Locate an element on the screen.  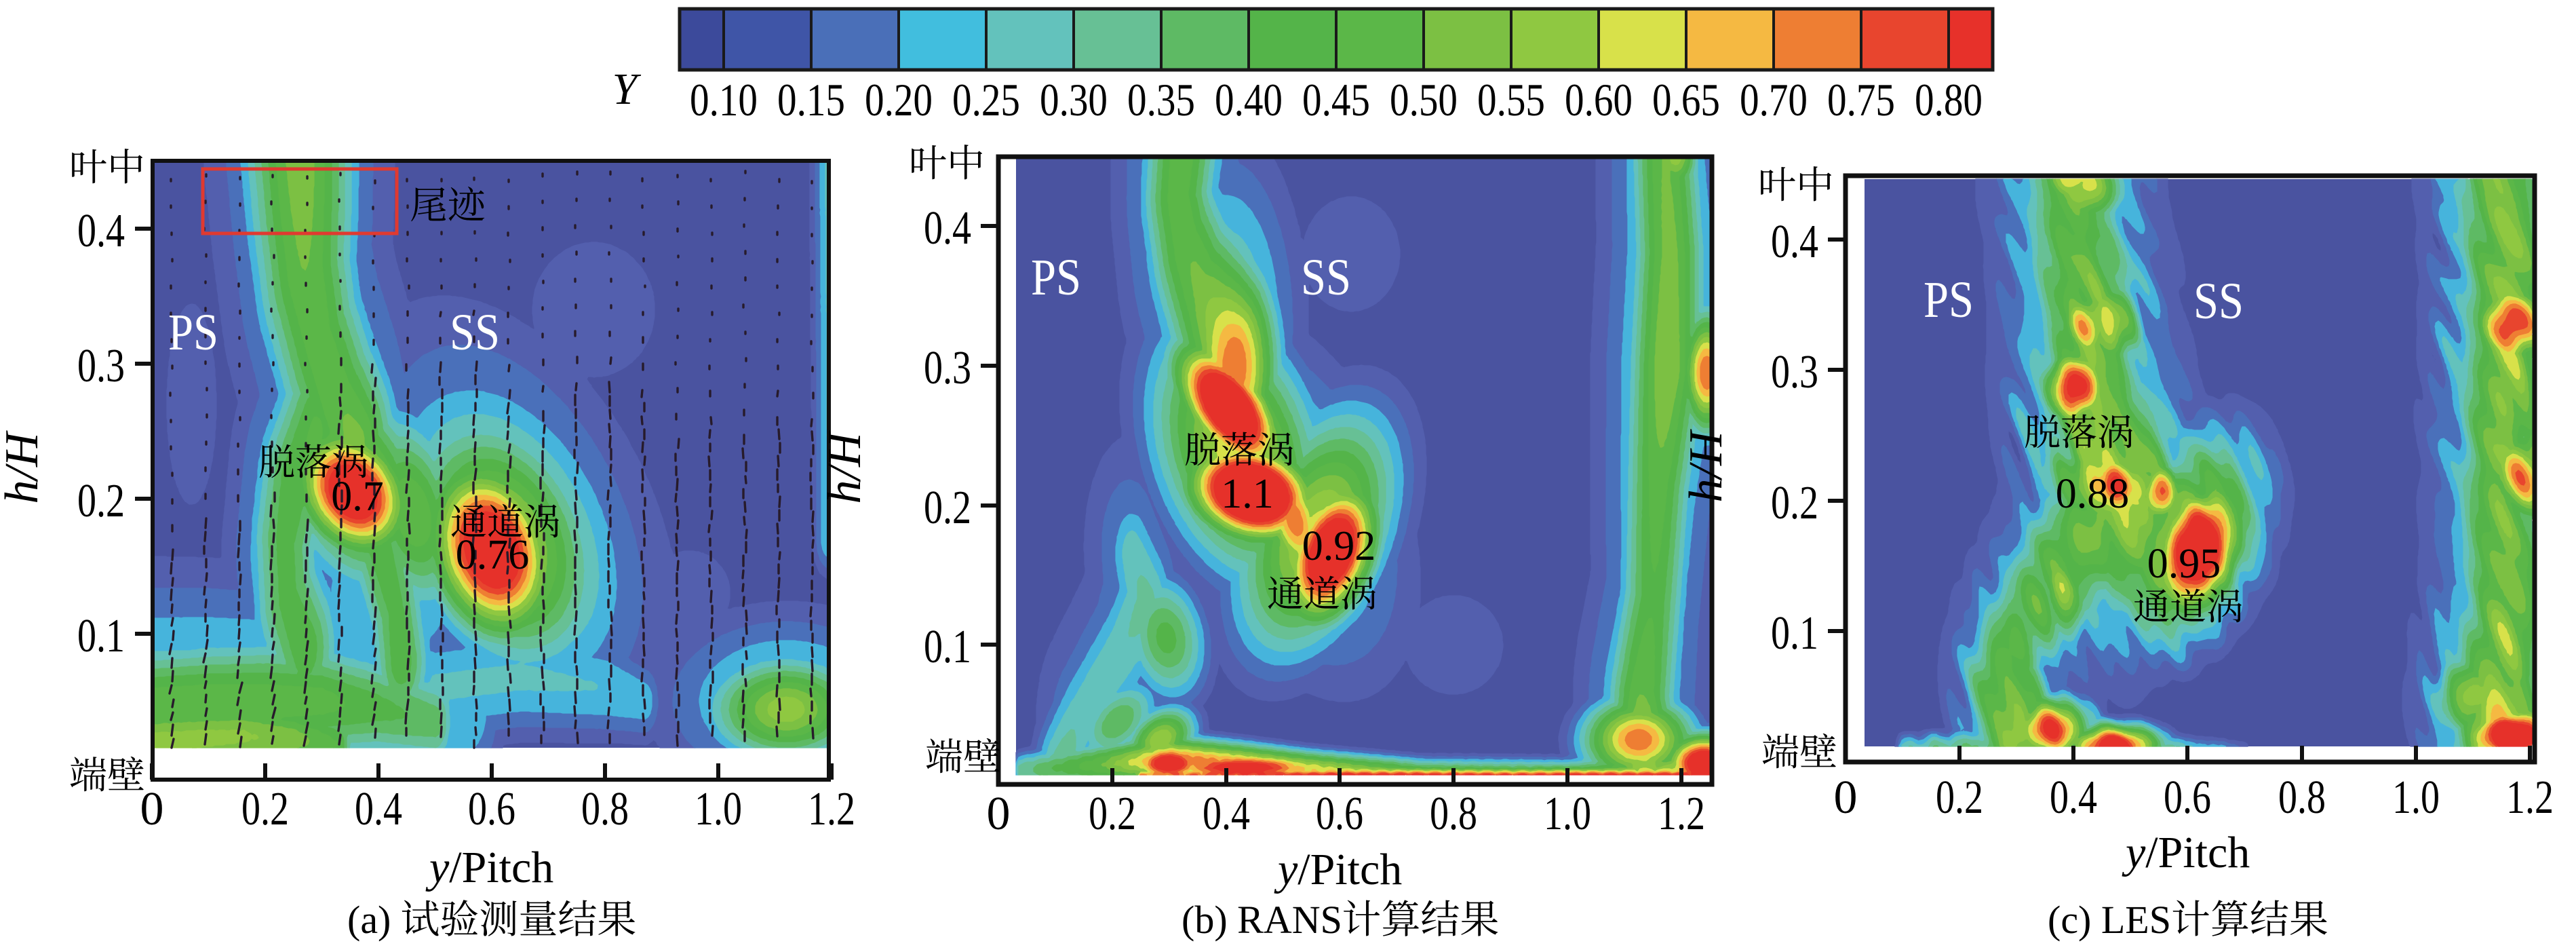
svg-text: 0.65 is located at coordinates (1686, 100).